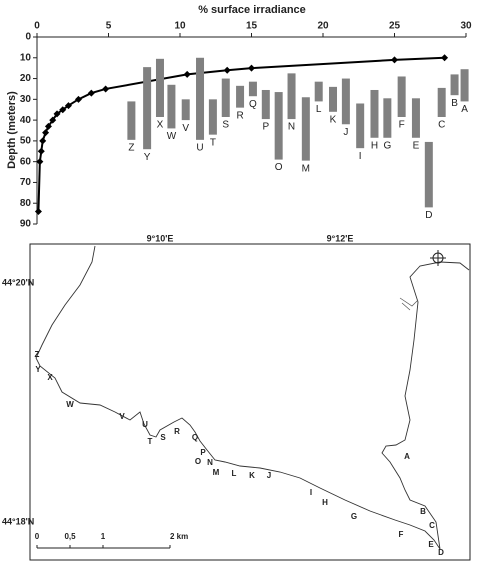 This screenshot has width=479, height=572. I want to click on station-label: Z, so click(37, 354).